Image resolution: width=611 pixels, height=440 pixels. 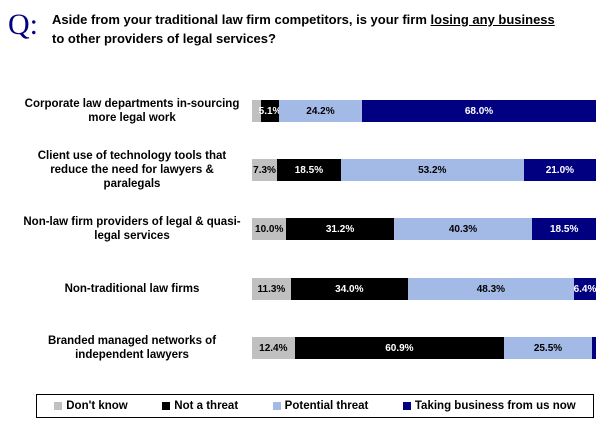 I want to click on data-label: 10.0%, so click(x=269, y=229).